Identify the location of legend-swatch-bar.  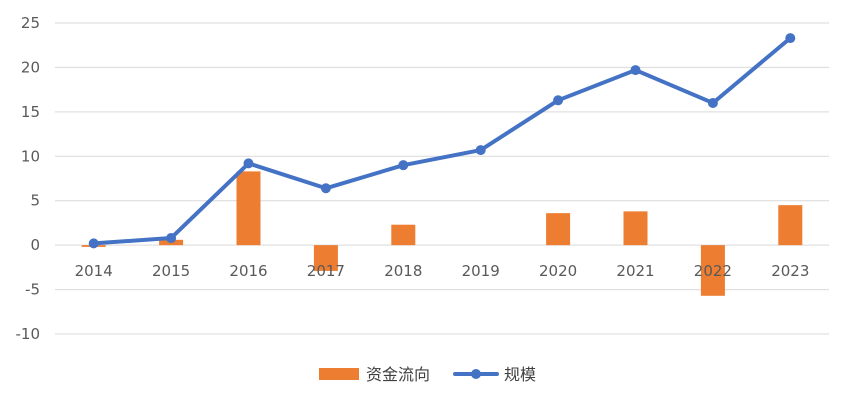
(339, 374).